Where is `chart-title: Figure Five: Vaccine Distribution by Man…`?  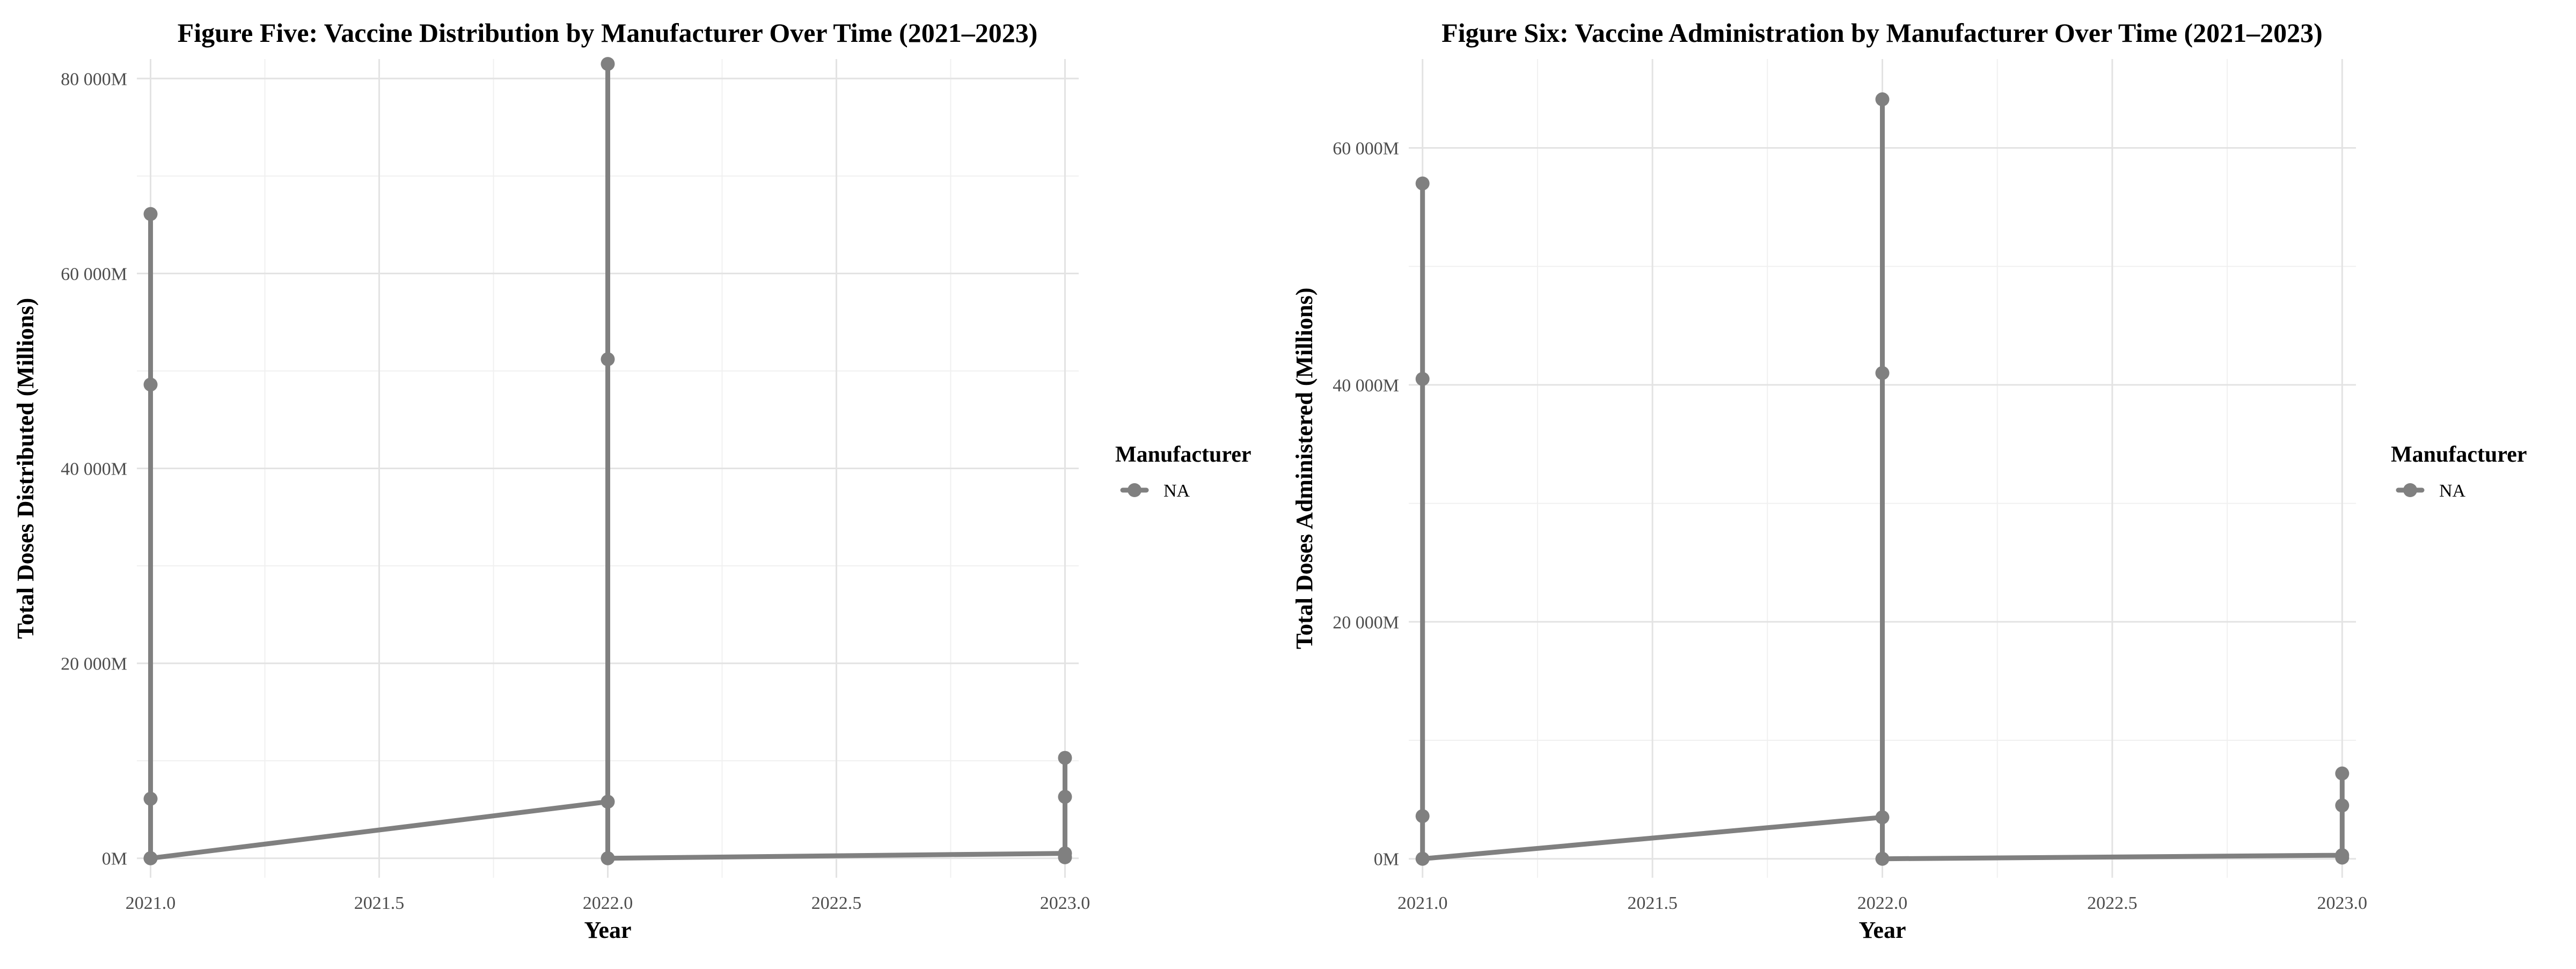
chart-title: Figure Five: Vaccine Distribution by Man… is located at coordinates (608, 33).